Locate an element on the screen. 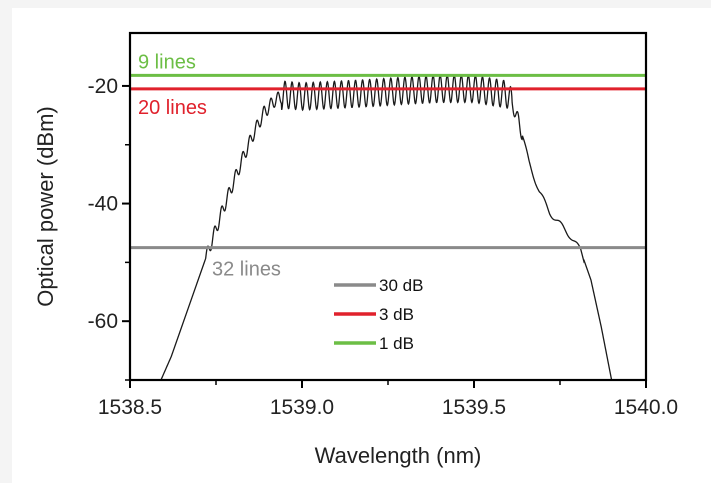 The width and height of the screenshot is (711, 483). y-tick-label-2: -60 is located at coordinates (103, 321).